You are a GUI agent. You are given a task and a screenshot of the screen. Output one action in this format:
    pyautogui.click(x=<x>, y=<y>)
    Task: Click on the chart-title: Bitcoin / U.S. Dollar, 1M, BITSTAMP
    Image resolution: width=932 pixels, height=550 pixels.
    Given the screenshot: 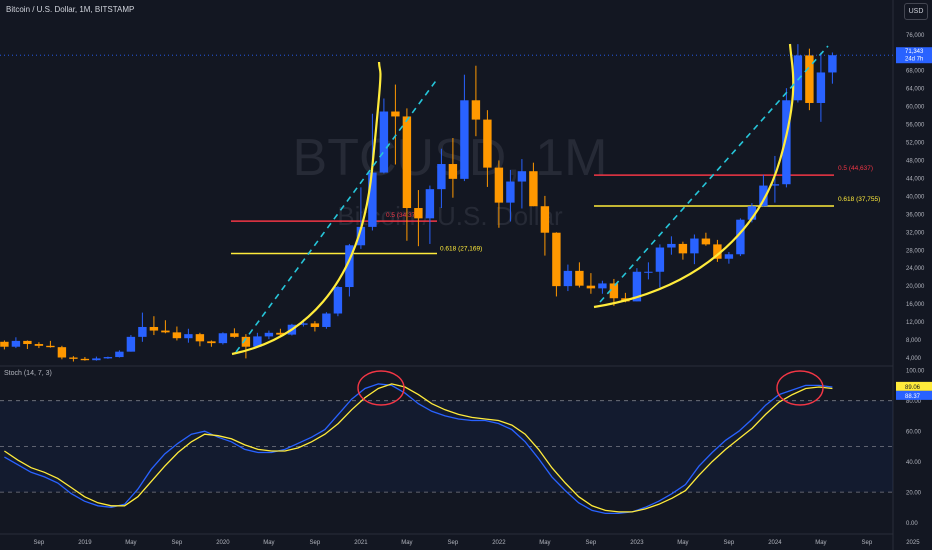 What is the action you would take?
    pyautogui.click(x=70, y=9)
    